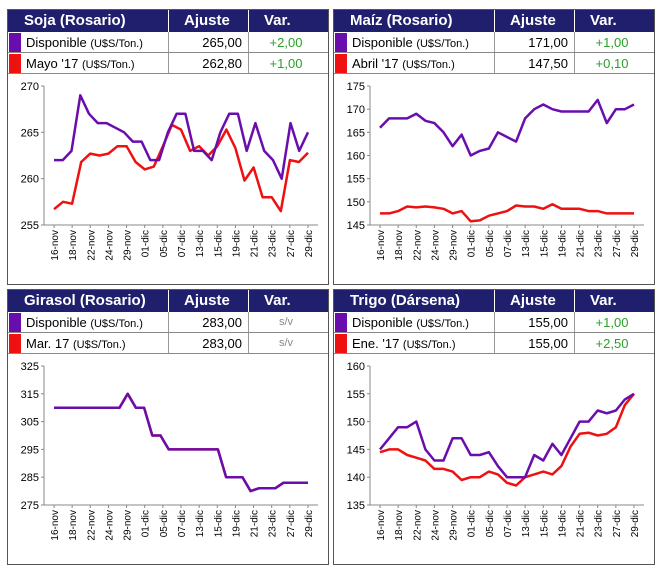 This screenshot has height=573, width=663. Describe the element at coordinates (581, 243) in the screenshot. I see `x-tick-label: 21-dic` at that location.